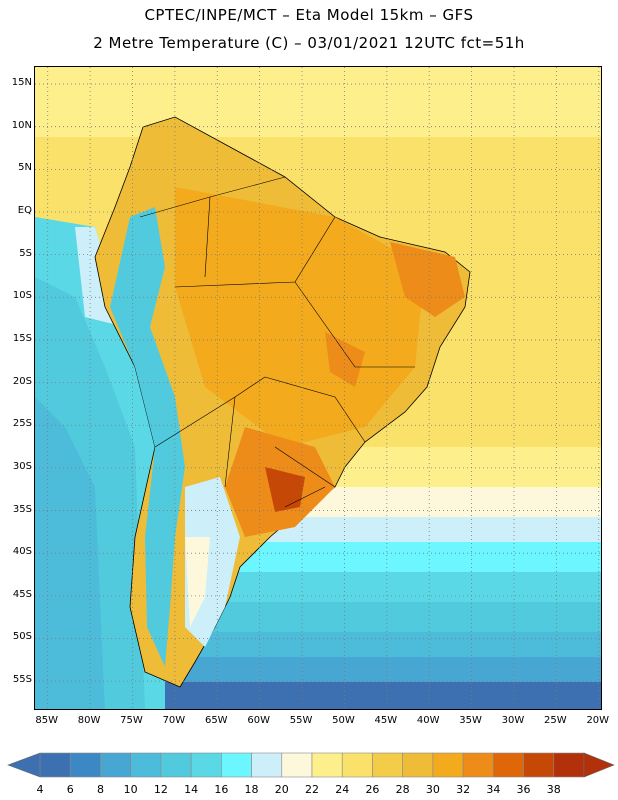 This screenshot has height=800, width=618. I want to click on lat-tick-label: 5N, so click(25, 168).